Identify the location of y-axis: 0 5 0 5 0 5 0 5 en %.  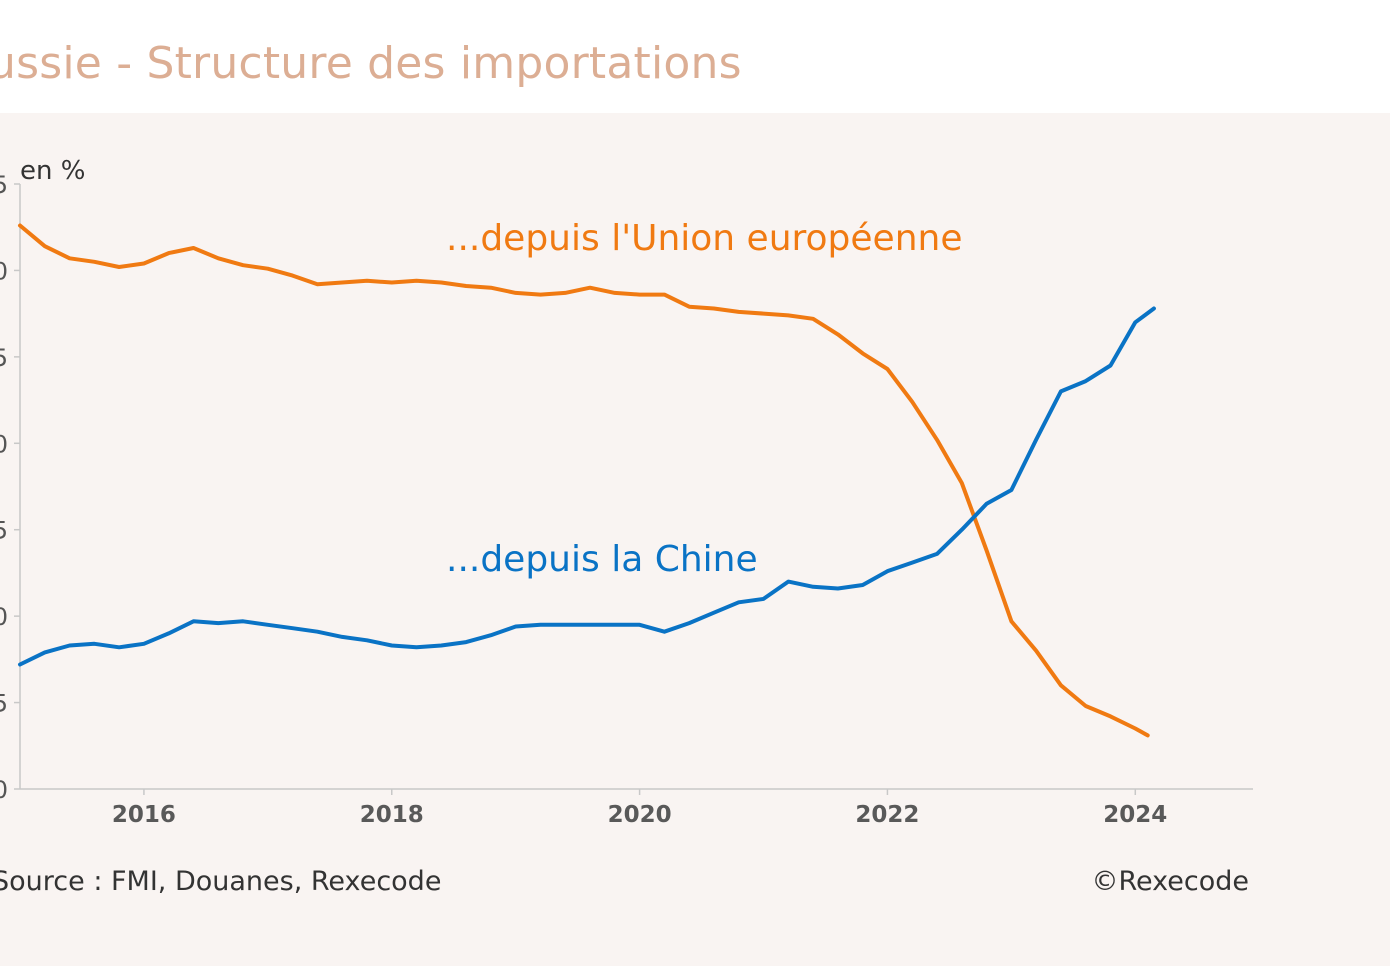
(42, 480).